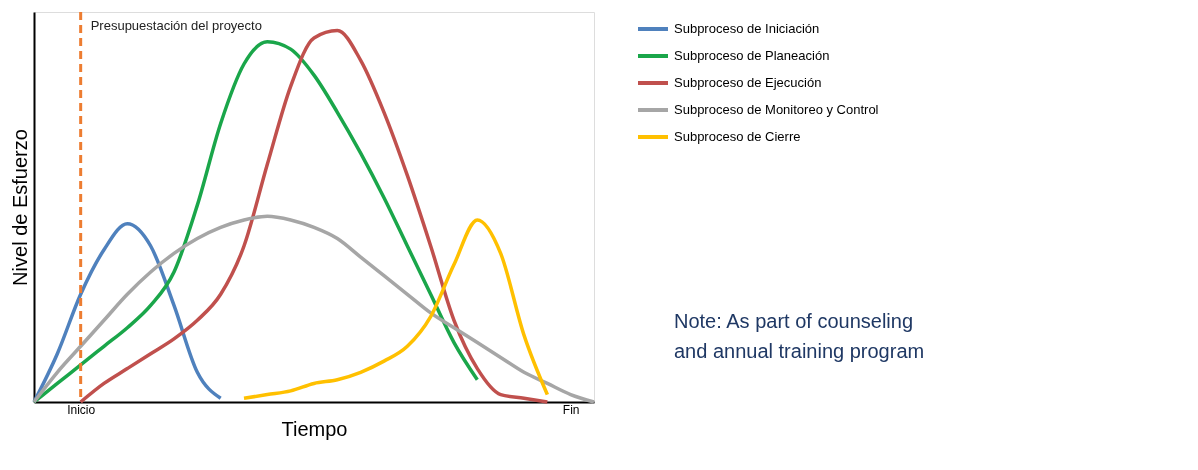 This screenshot has height=470, width=1198. I want to click on text: Note: As part of counseling and annual training program, so click(799, 336).